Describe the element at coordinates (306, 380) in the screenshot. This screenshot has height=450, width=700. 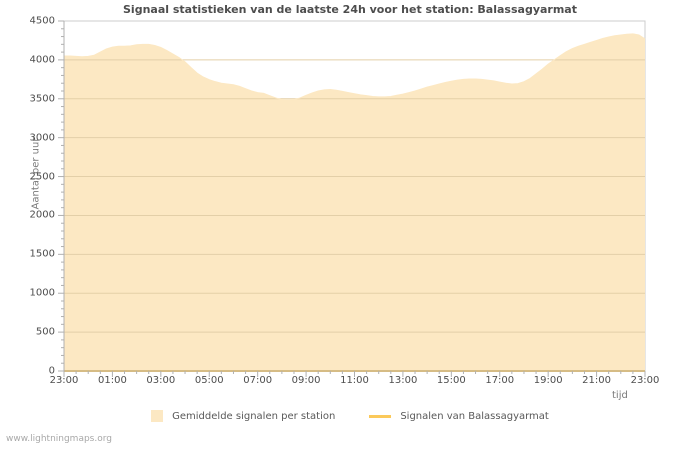
I see `x-tick-label: 09:00` at that location.